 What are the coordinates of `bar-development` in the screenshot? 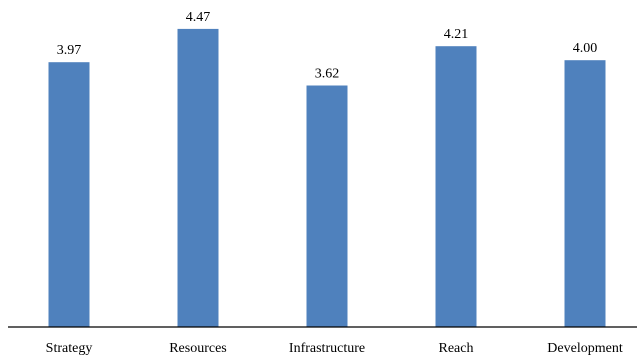 It's located at (585, 193).